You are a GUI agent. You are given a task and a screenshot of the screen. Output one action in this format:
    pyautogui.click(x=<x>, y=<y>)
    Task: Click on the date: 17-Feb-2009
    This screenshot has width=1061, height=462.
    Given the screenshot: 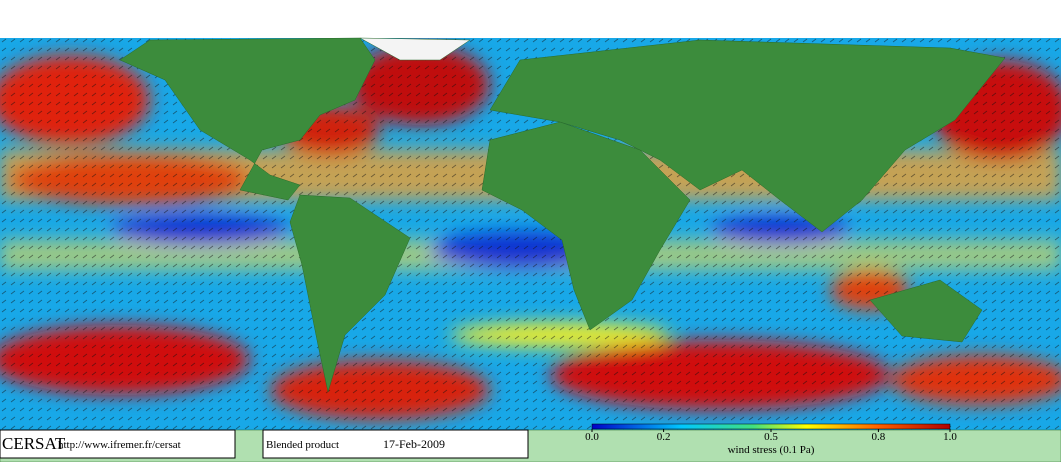 What is the action you would take?
    pyautogui.click(x=414, y=444)
    